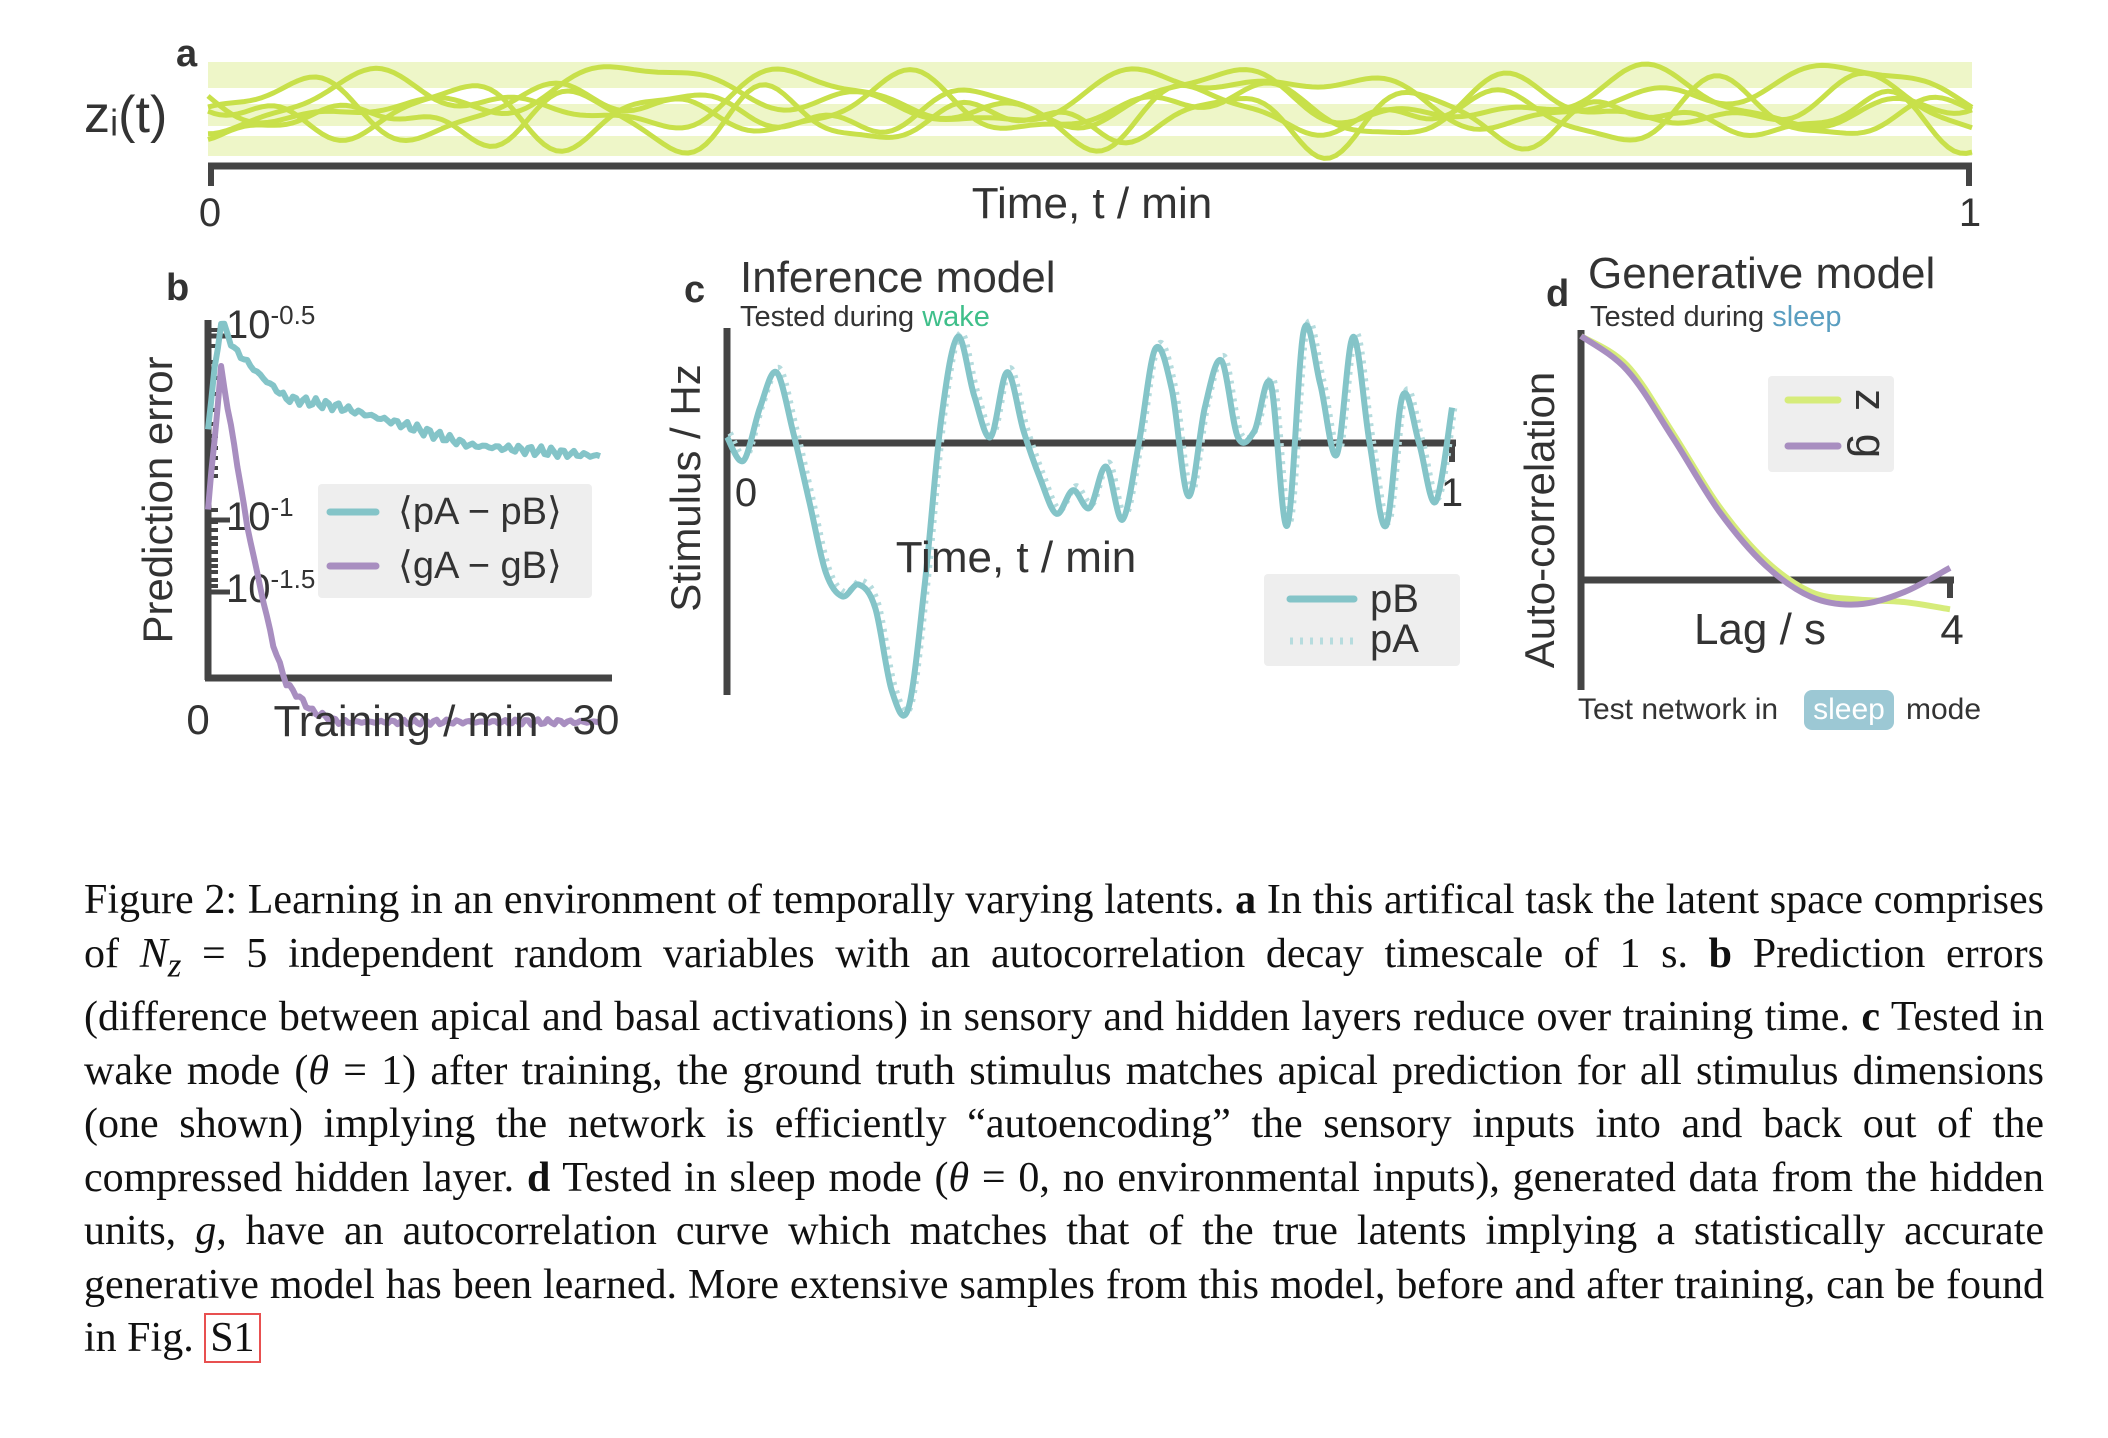 This screenshot has height=1438, width=2108. I want to click on panel-d-legend-label-z: z, so click(1870, 400).